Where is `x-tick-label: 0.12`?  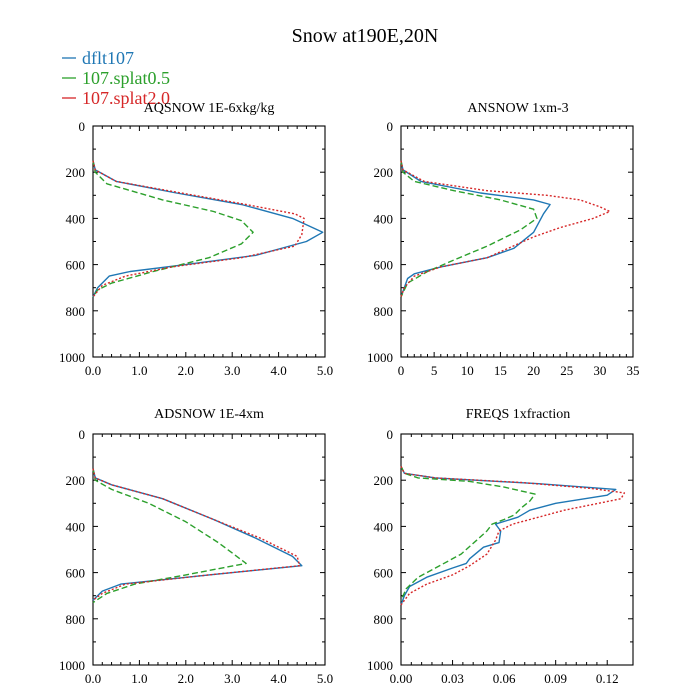 x-tick-label: 0.12 is located at coordinates (607, 678).